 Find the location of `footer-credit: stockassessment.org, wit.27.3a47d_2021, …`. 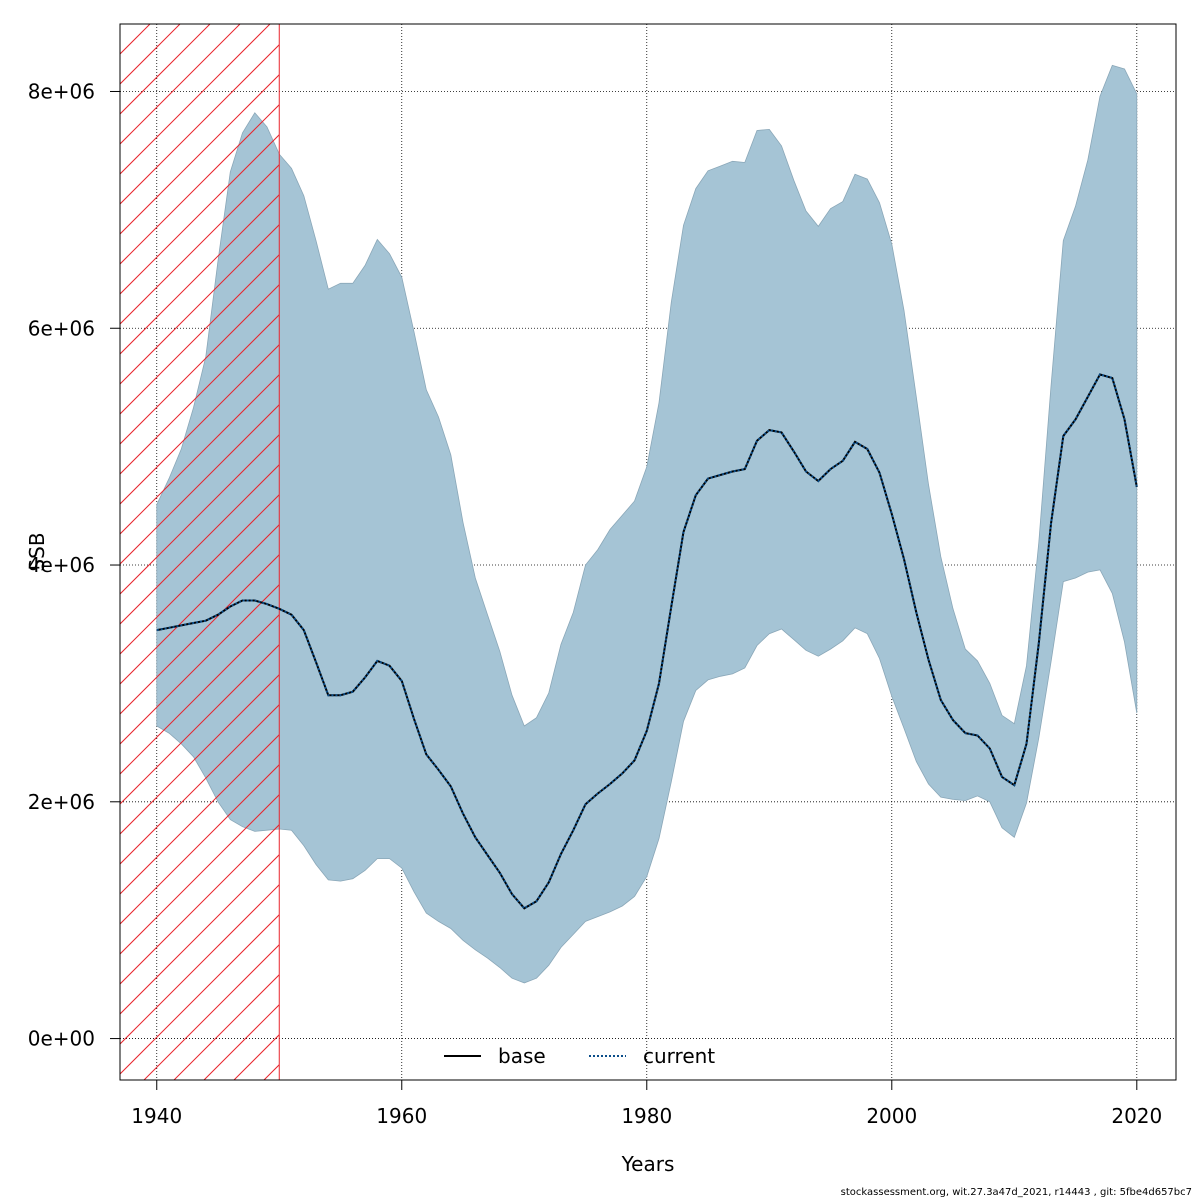

footer-credit: stockassessment.org, wit.27.3a47d_2021, … is located at coordinates (1016, 1192).